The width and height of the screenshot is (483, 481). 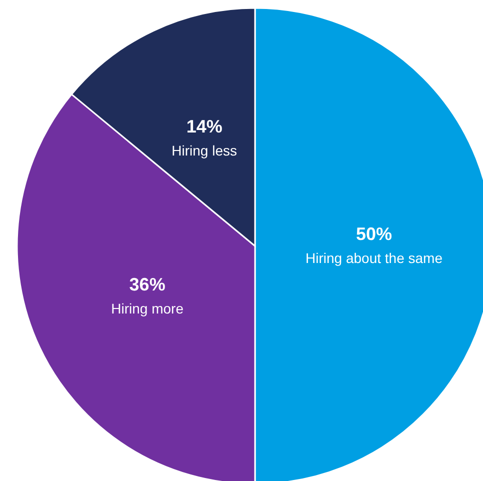 I want to click on data-label: 14%, so click(x=204, y=126).